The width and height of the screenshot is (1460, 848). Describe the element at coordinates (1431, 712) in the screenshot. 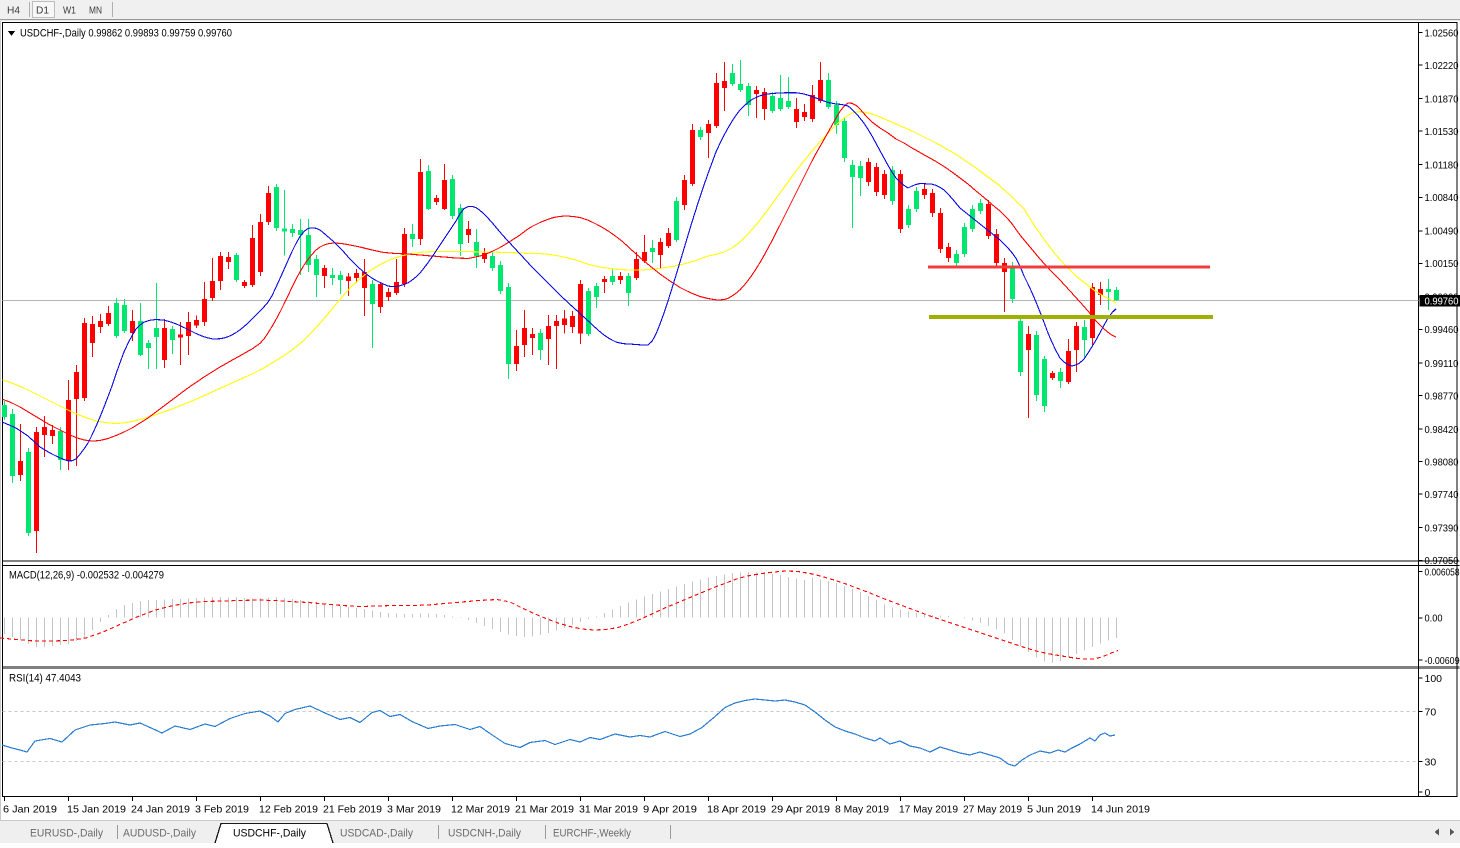

I see `svg-text: 70` at that location.